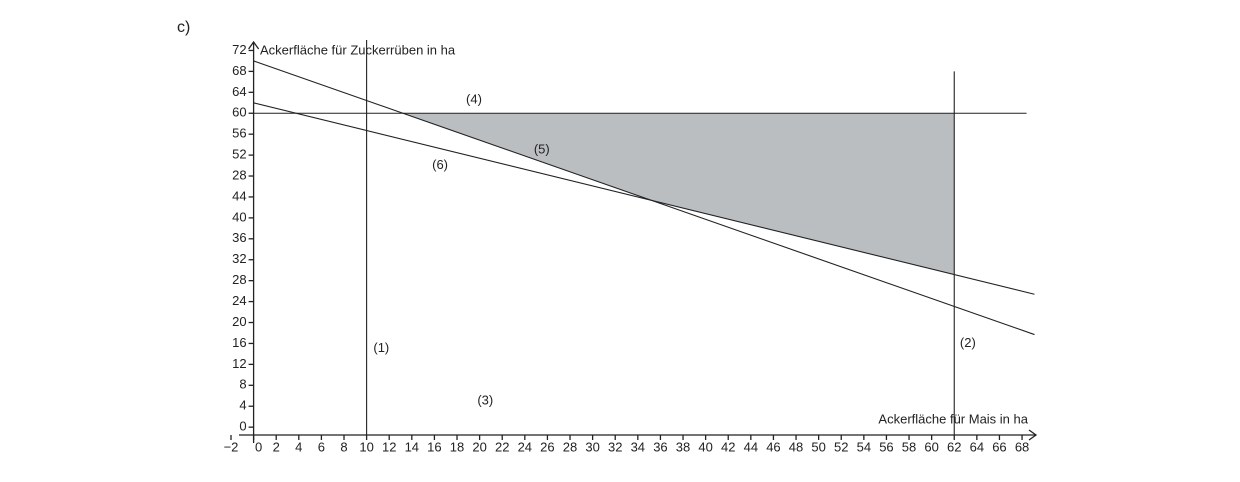 The height and width of the screenshot is (482, 1240). Describe the element at coordinates (638, 446) in the screenshot. I see `x-tick-label: 34` at that location.